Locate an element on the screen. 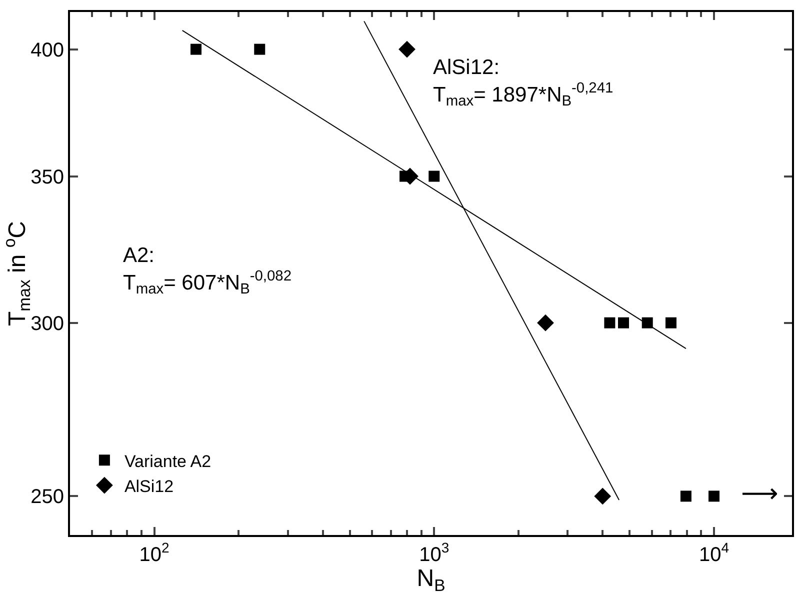  legend-label: AlSi12 is located at coordinates (149, 486).